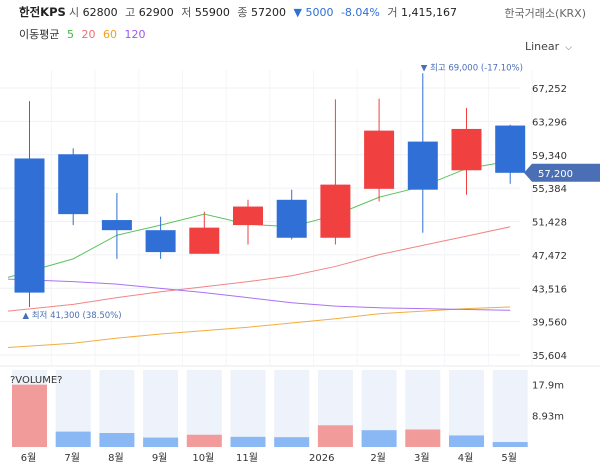  Describe the element at coordinates (549, 156) in the screenshot. I see `y-tick-label: 59,340` at that location.